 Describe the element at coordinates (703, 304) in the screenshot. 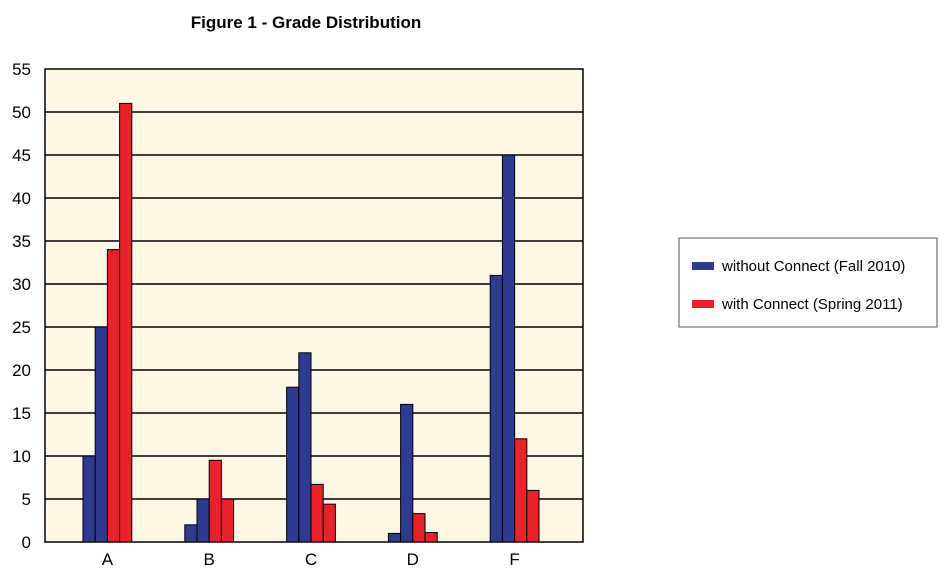

I see `legend-swatch-with-connect` at that location.